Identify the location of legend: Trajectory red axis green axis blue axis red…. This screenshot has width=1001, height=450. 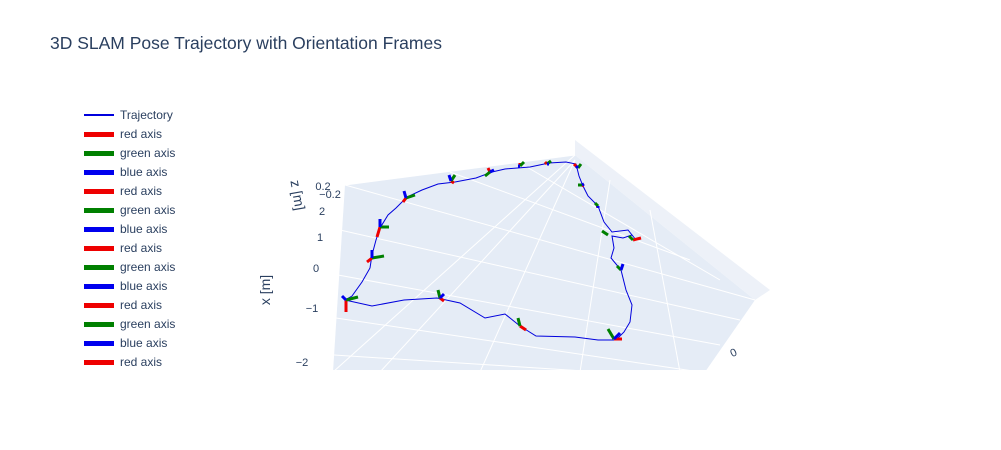
(174, 238).